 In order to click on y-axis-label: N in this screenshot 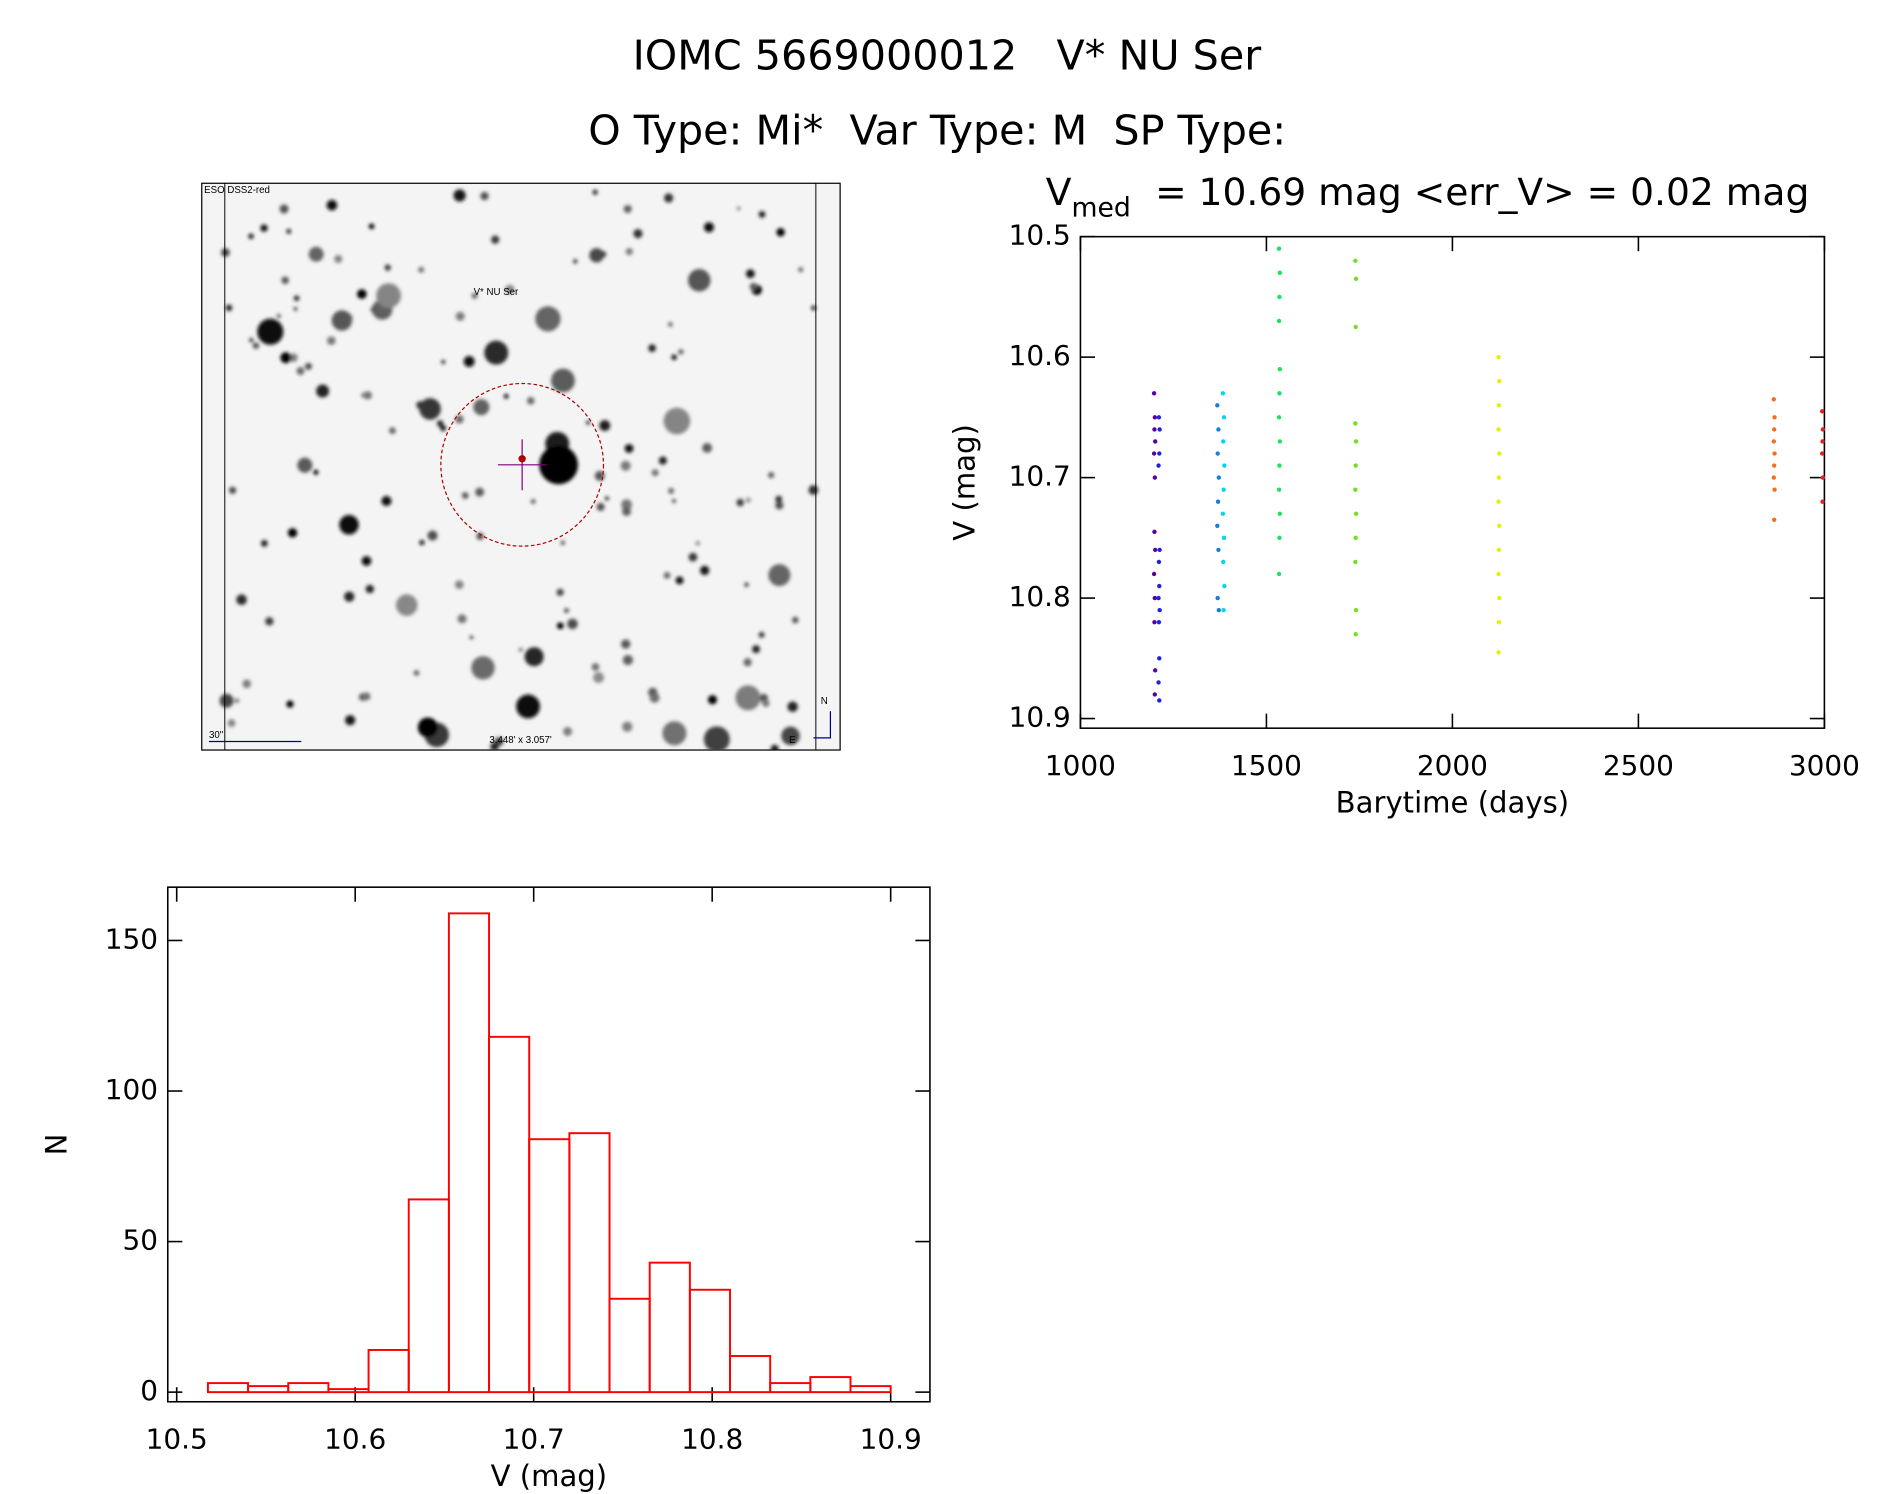, I will do `click(57, 1145)`.